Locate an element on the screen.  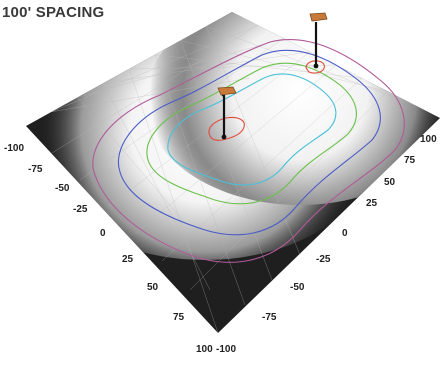
left-tick-6: 50 is located at coordinates (153, 287).